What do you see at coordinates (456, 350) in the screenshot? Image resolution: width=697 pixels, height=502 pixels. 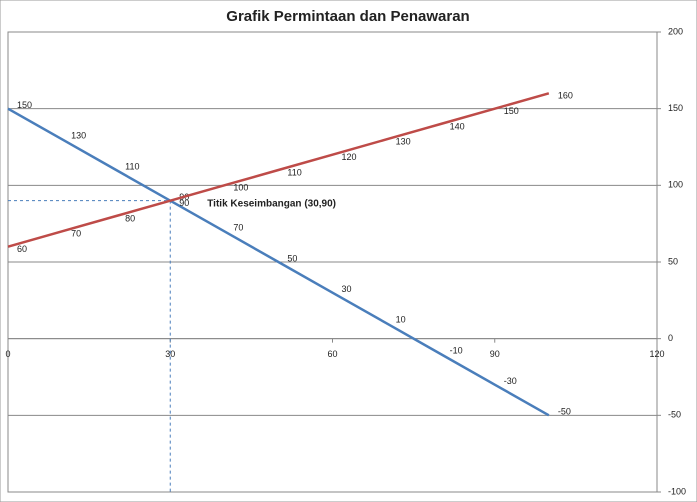 I see `data-label: -10` at bounding box center [456, 350].